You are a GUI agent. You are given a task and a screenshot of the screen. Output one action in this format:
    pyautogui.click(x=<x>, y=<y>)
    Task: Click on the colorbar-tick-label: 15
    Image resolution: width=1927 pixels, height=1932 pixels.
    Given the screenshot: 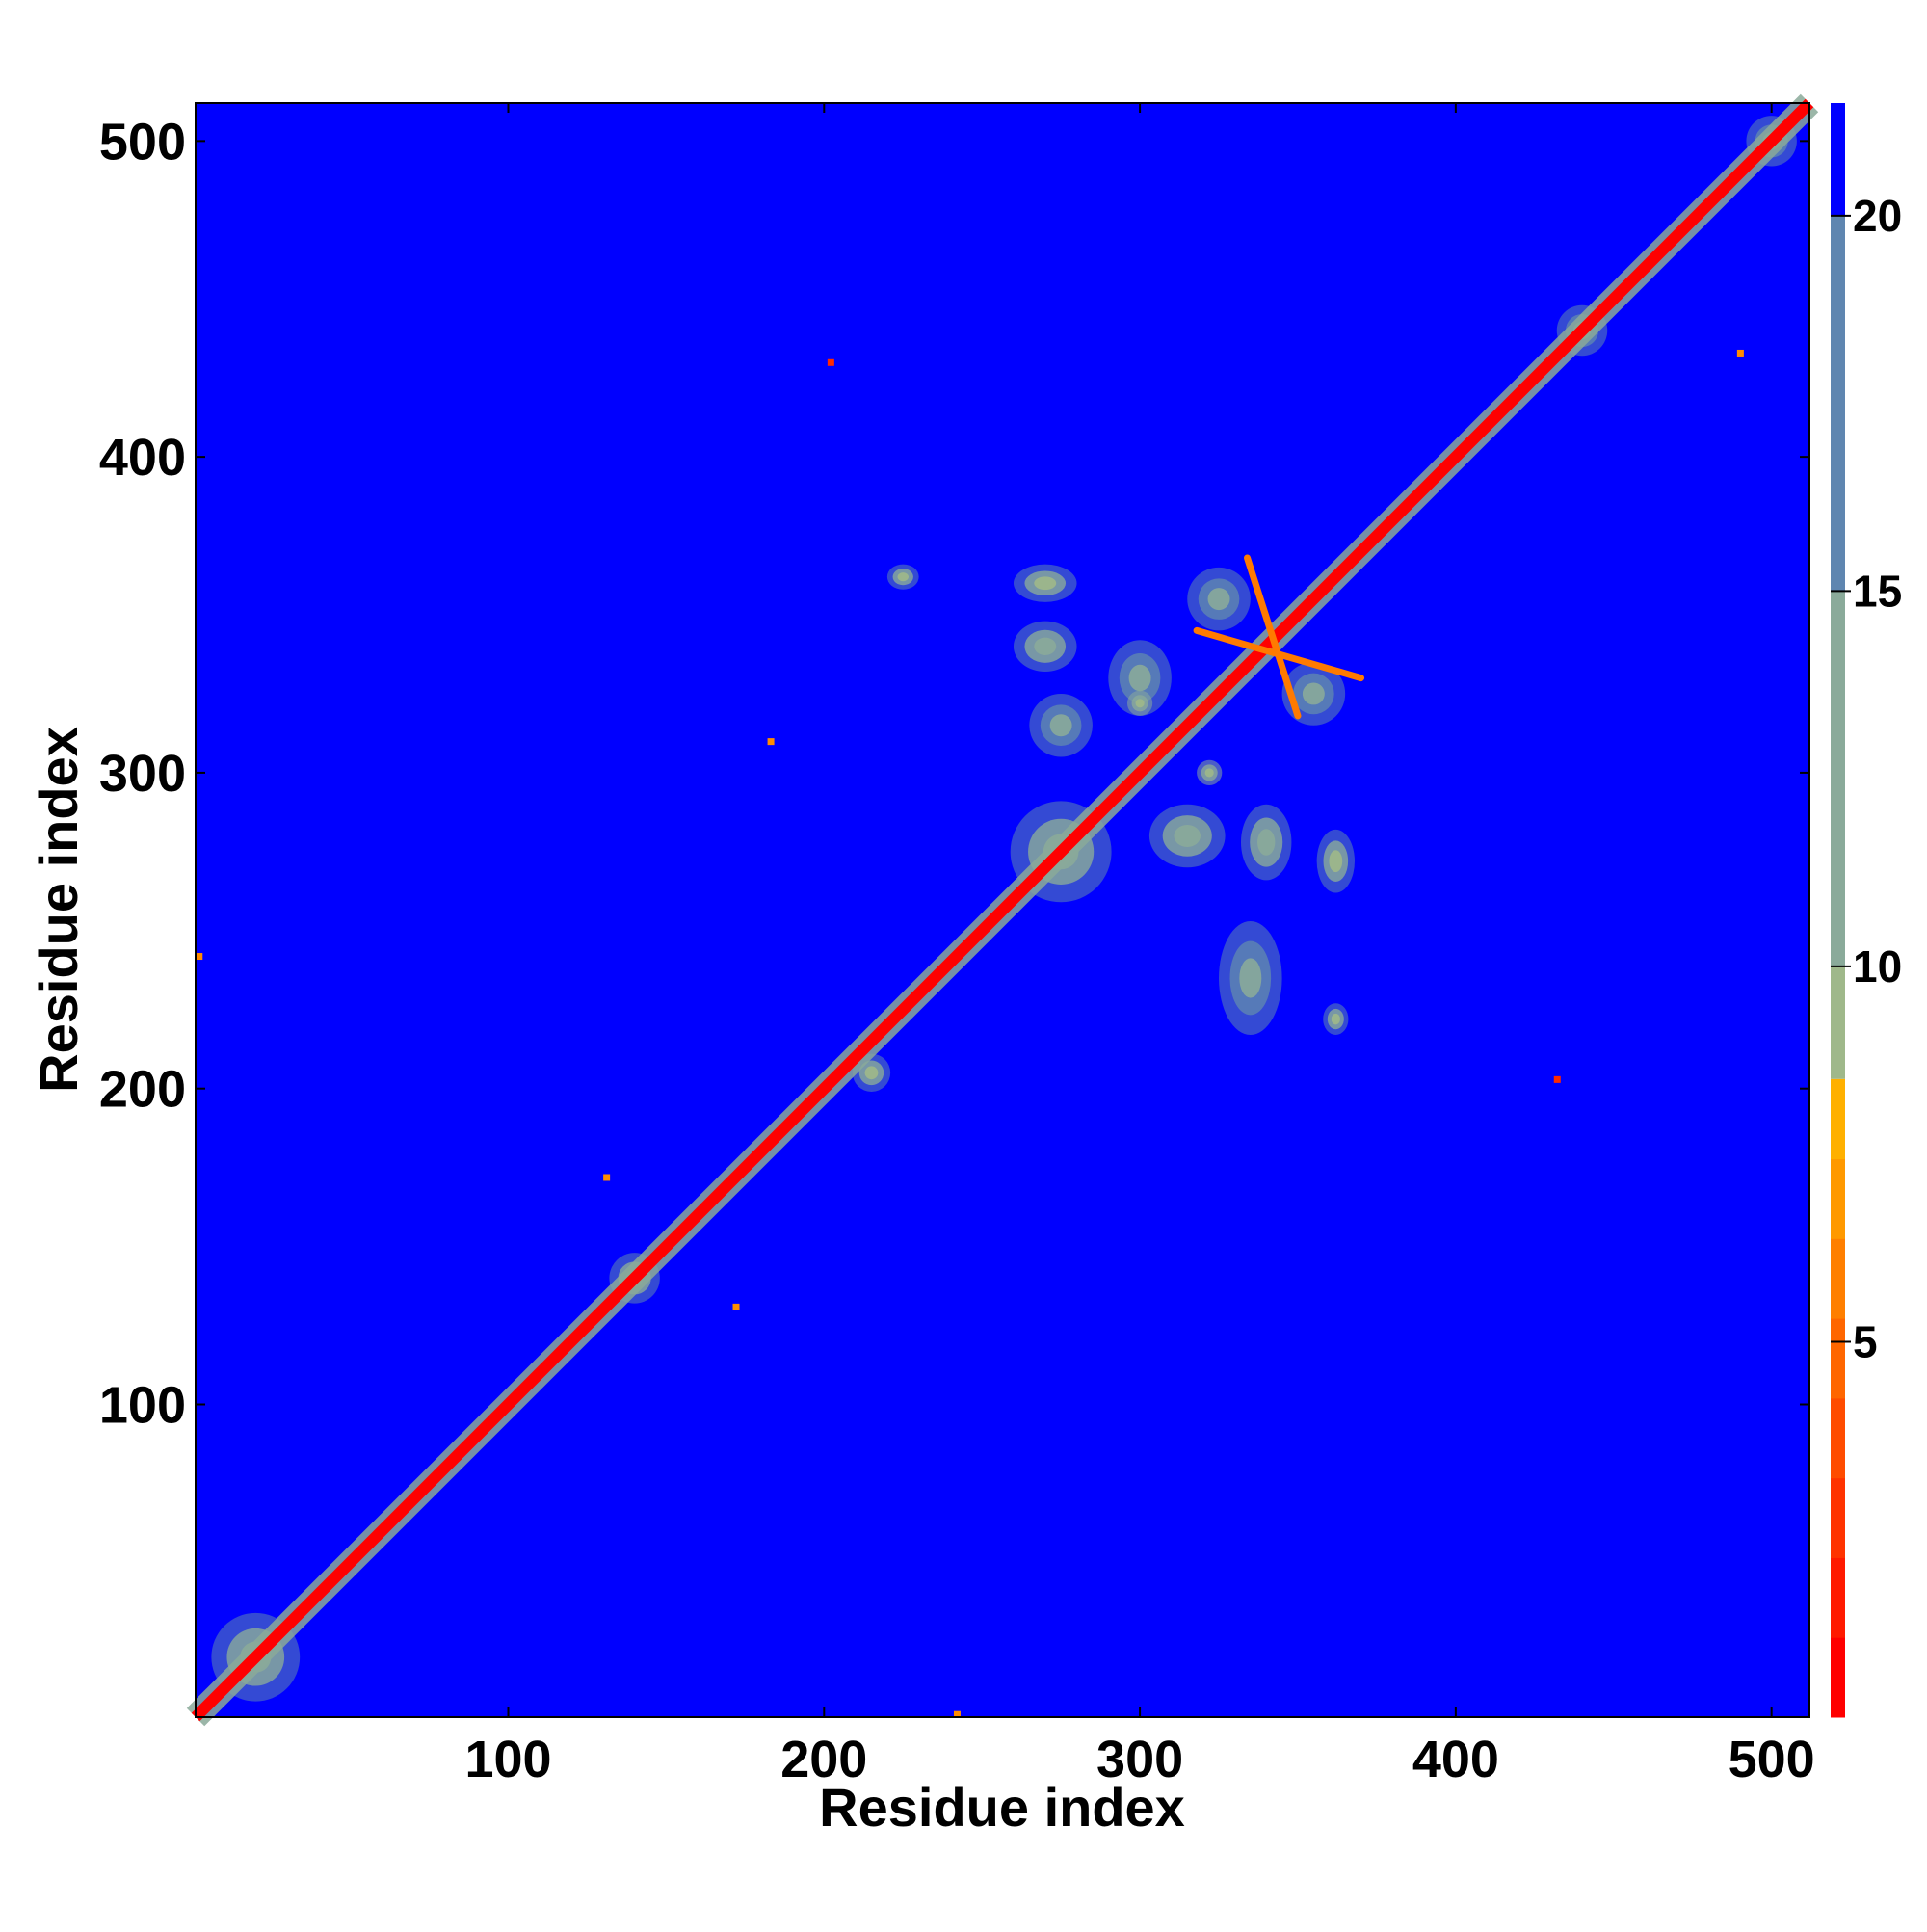 What is the action you would take?
    pyautogui.click(x=1878, y=591)
    